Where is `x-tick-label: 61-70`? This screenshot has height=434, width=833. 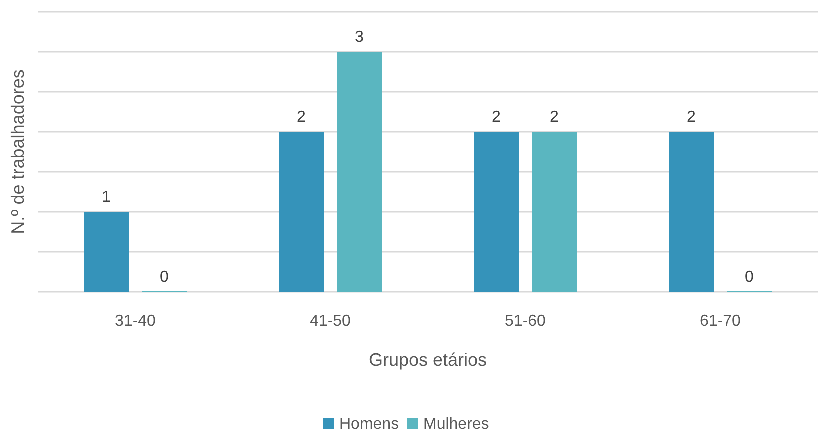
x-tick-label: 61-70 is located at coordinates (721, 321).